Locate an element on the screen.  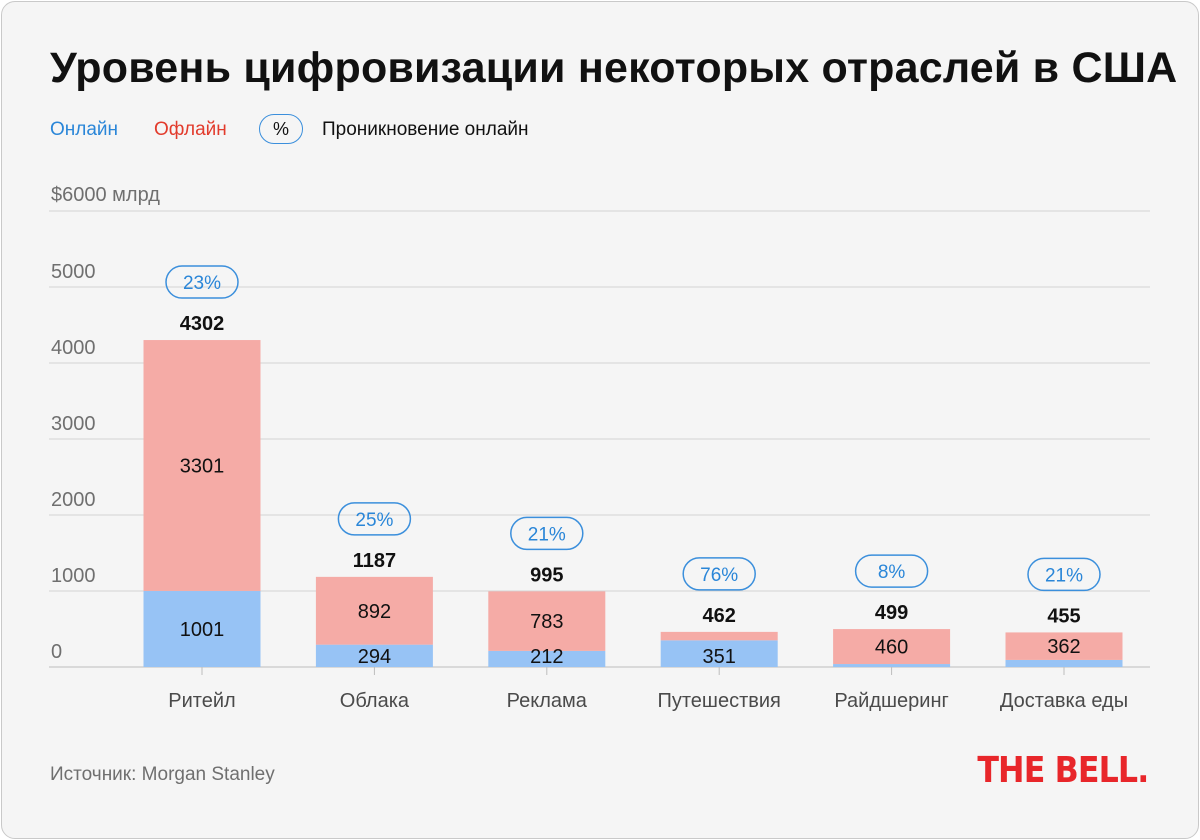
the-bell-logo: THE BELL. is located at coordinates (1062, 770).